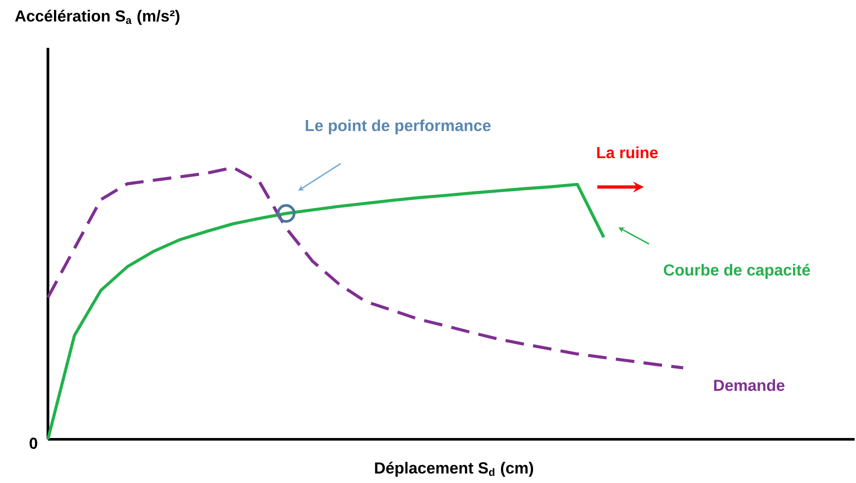 The width and height of the screenshot is (856, 483). I want to click on x-axis-title: Déplacement S$_{d}$ (cm), so click(454, 469).